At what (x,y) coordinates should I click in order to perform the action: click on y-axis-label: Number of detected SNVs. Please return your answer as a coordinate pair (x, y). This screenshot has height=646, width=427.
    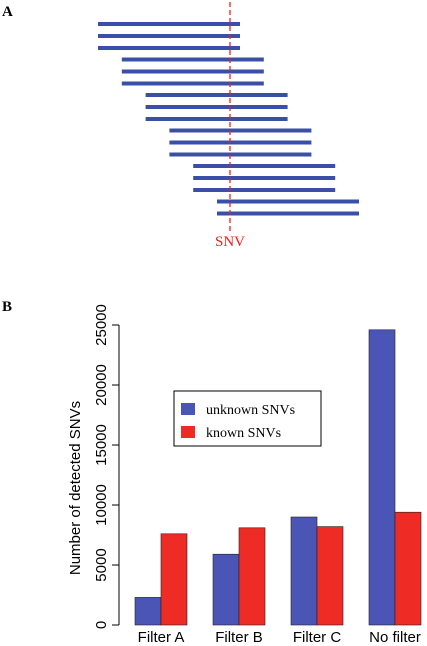
    Looking at the image, I should click on (75, 488).